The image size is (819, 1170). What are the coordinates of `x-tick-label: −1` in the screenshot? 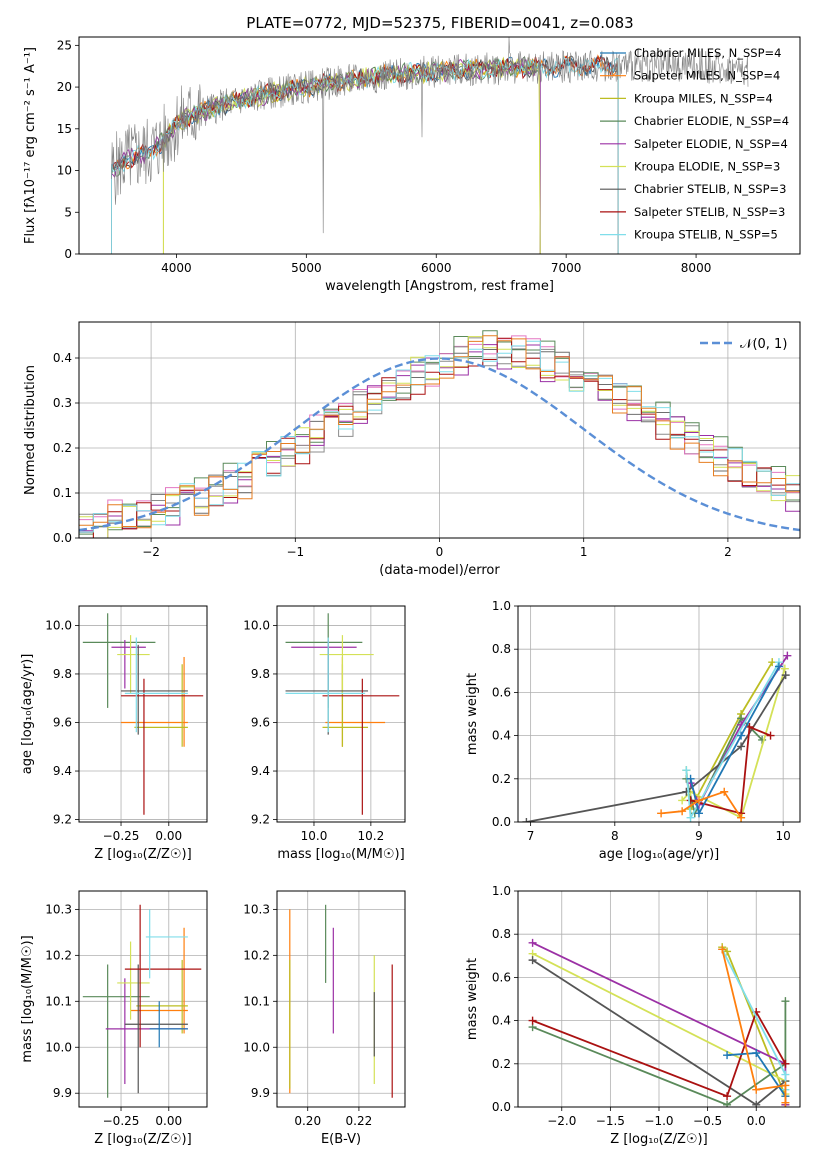 It's located at (295, 552).